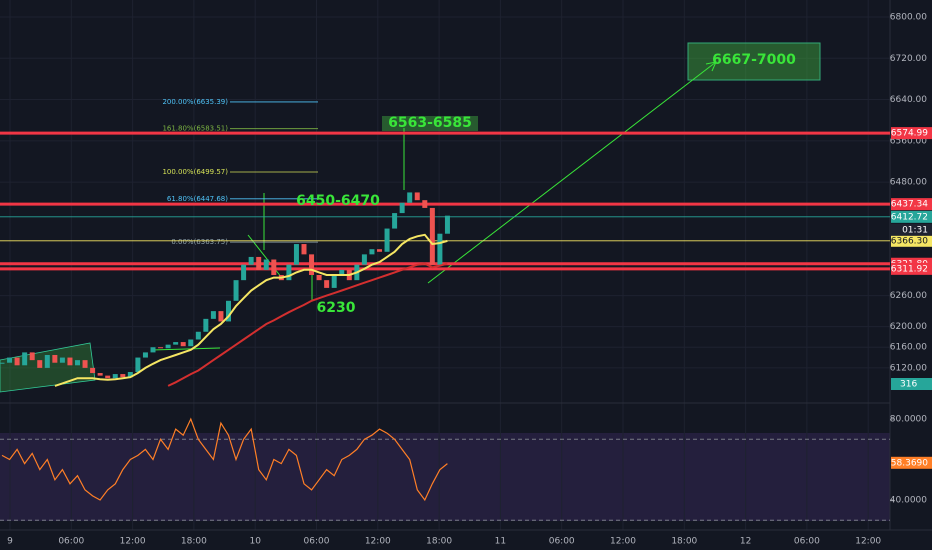 The width and height of the screenshot is (932, 550). What do you see at coordinates (10, 542) in the screenshot?
I see `time-label: 9` at bounding box center [10, 542].